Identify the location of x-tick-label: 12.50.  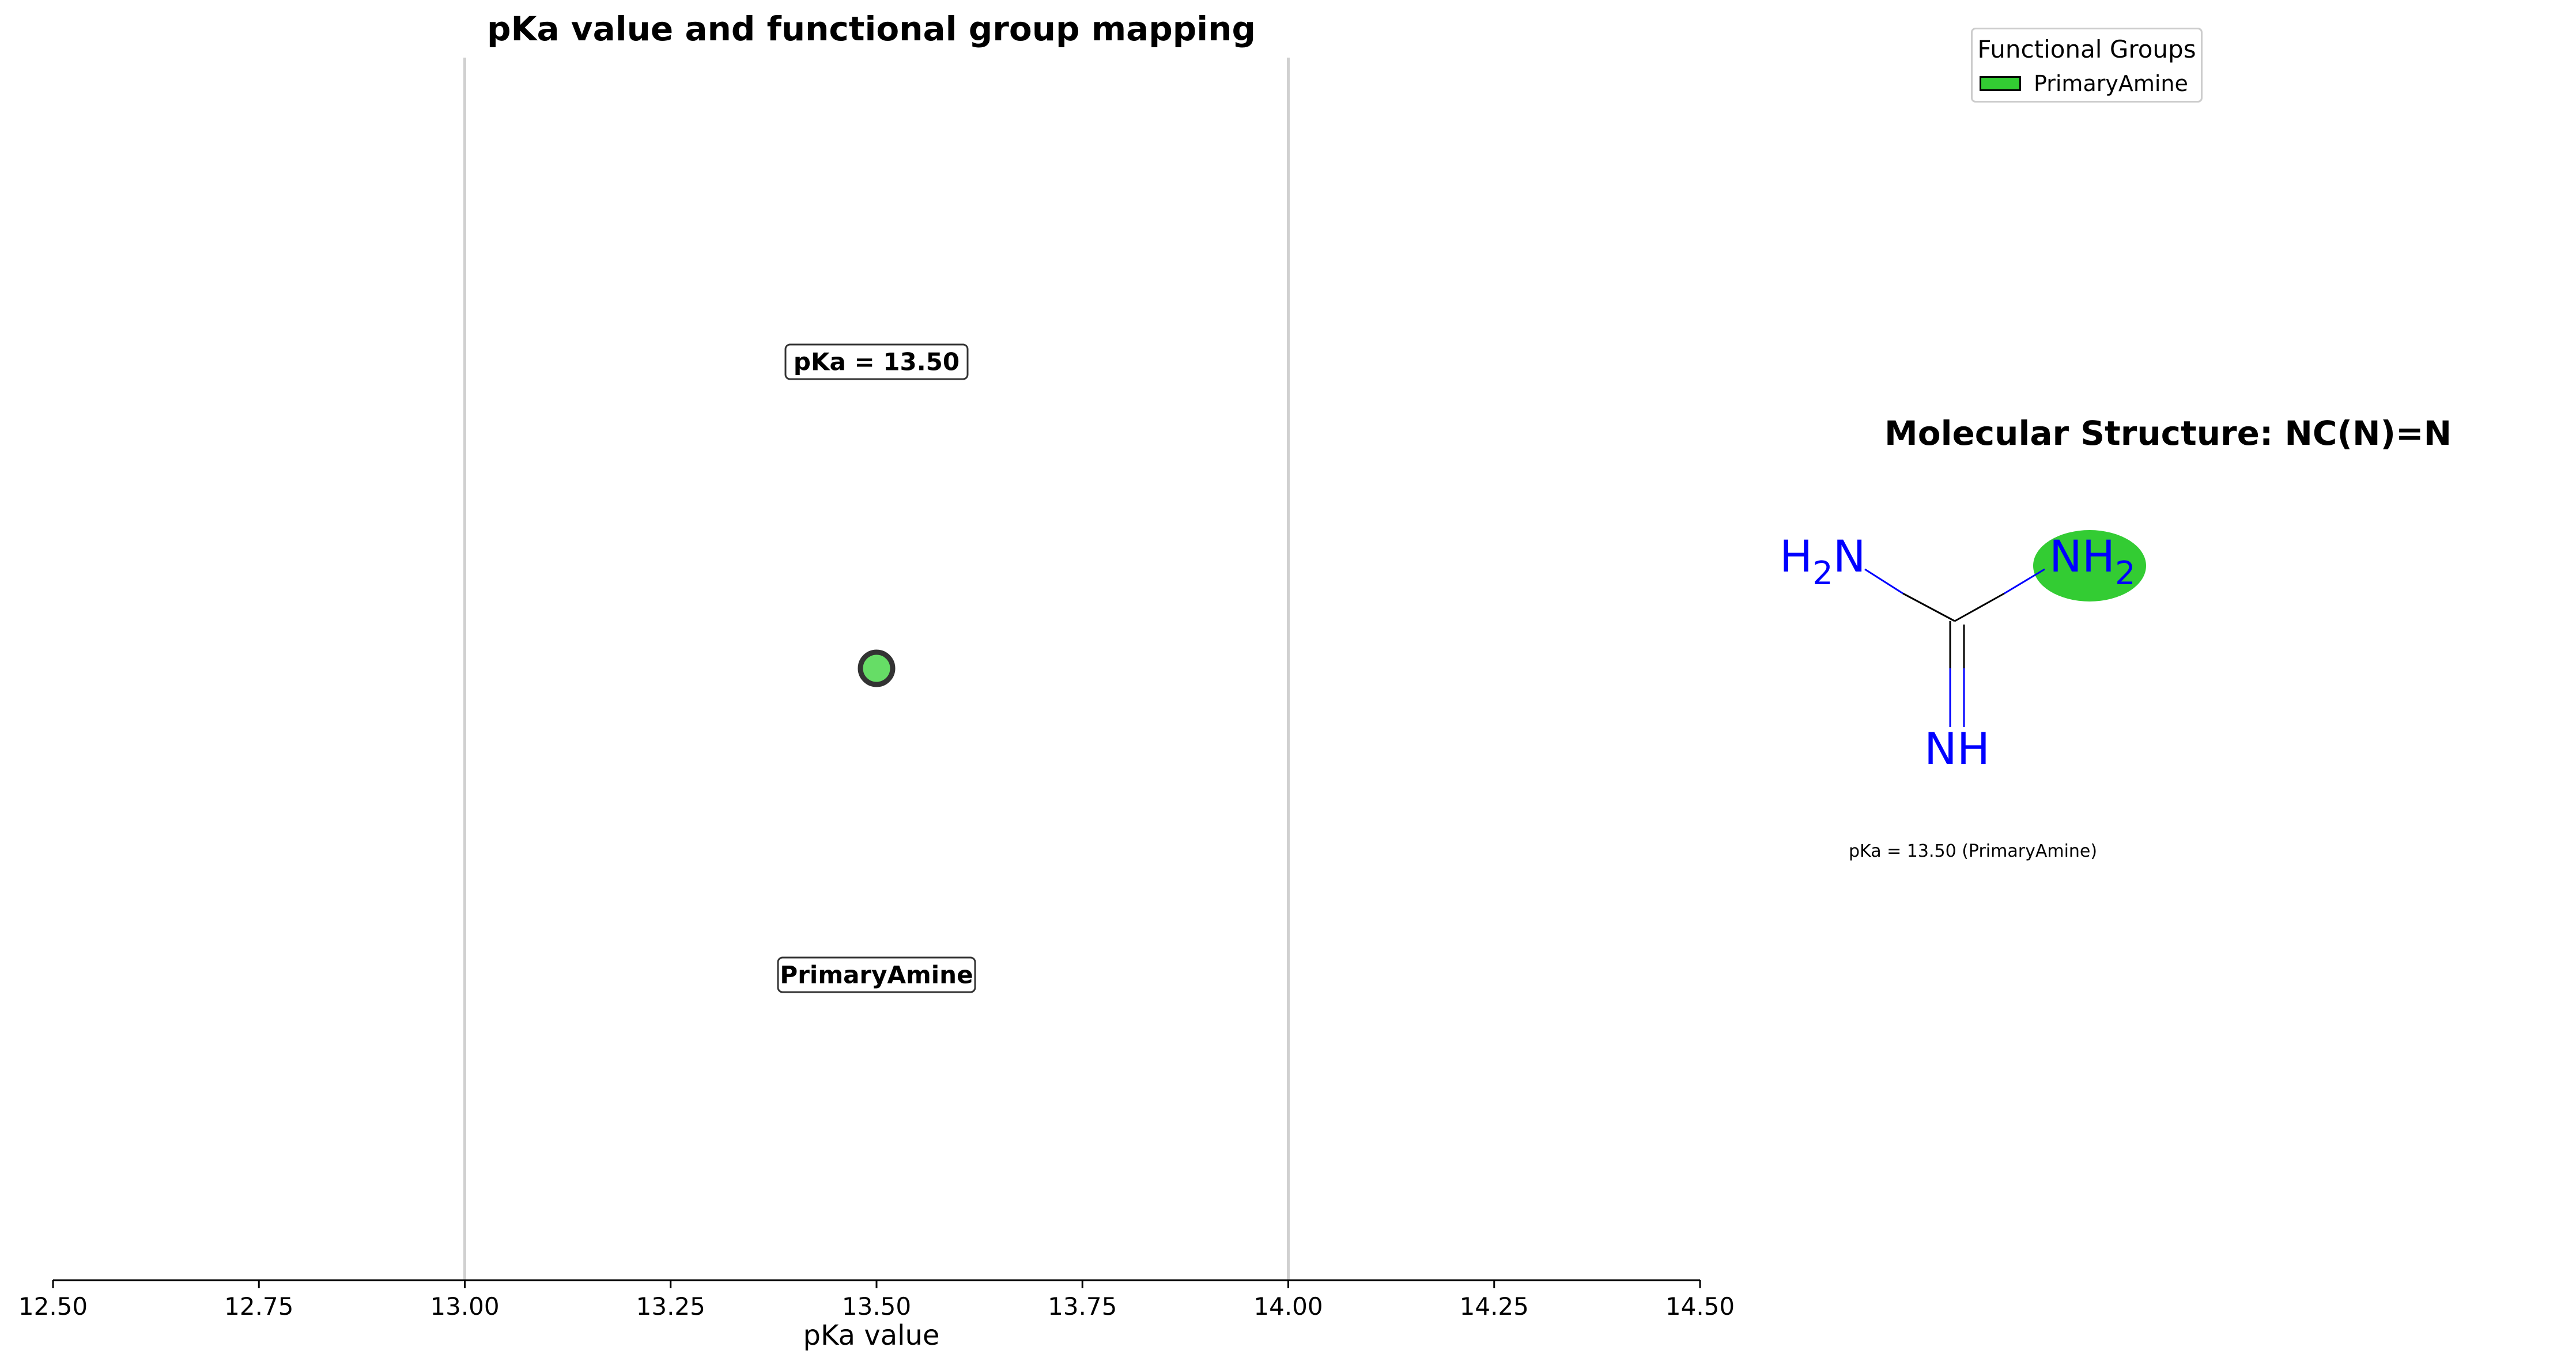
(53, 1306).